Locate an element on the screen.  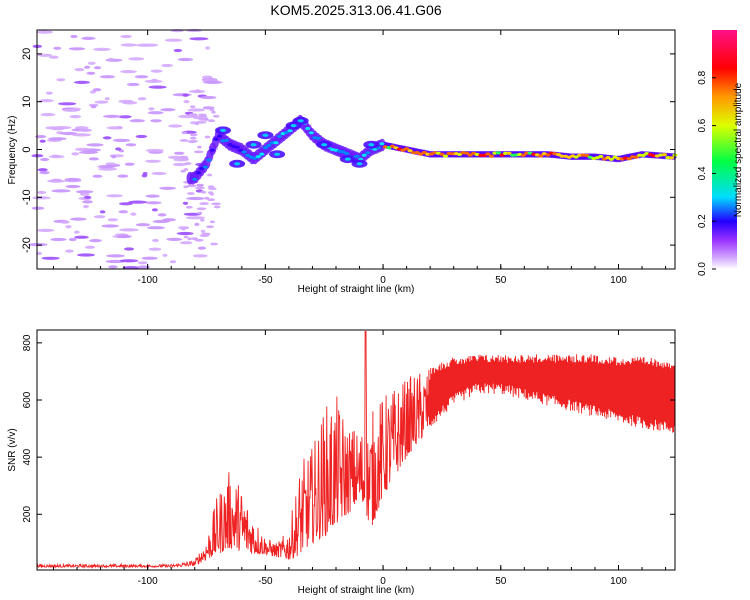
y-tick-label: 200 is located at coordinates (27, 514).